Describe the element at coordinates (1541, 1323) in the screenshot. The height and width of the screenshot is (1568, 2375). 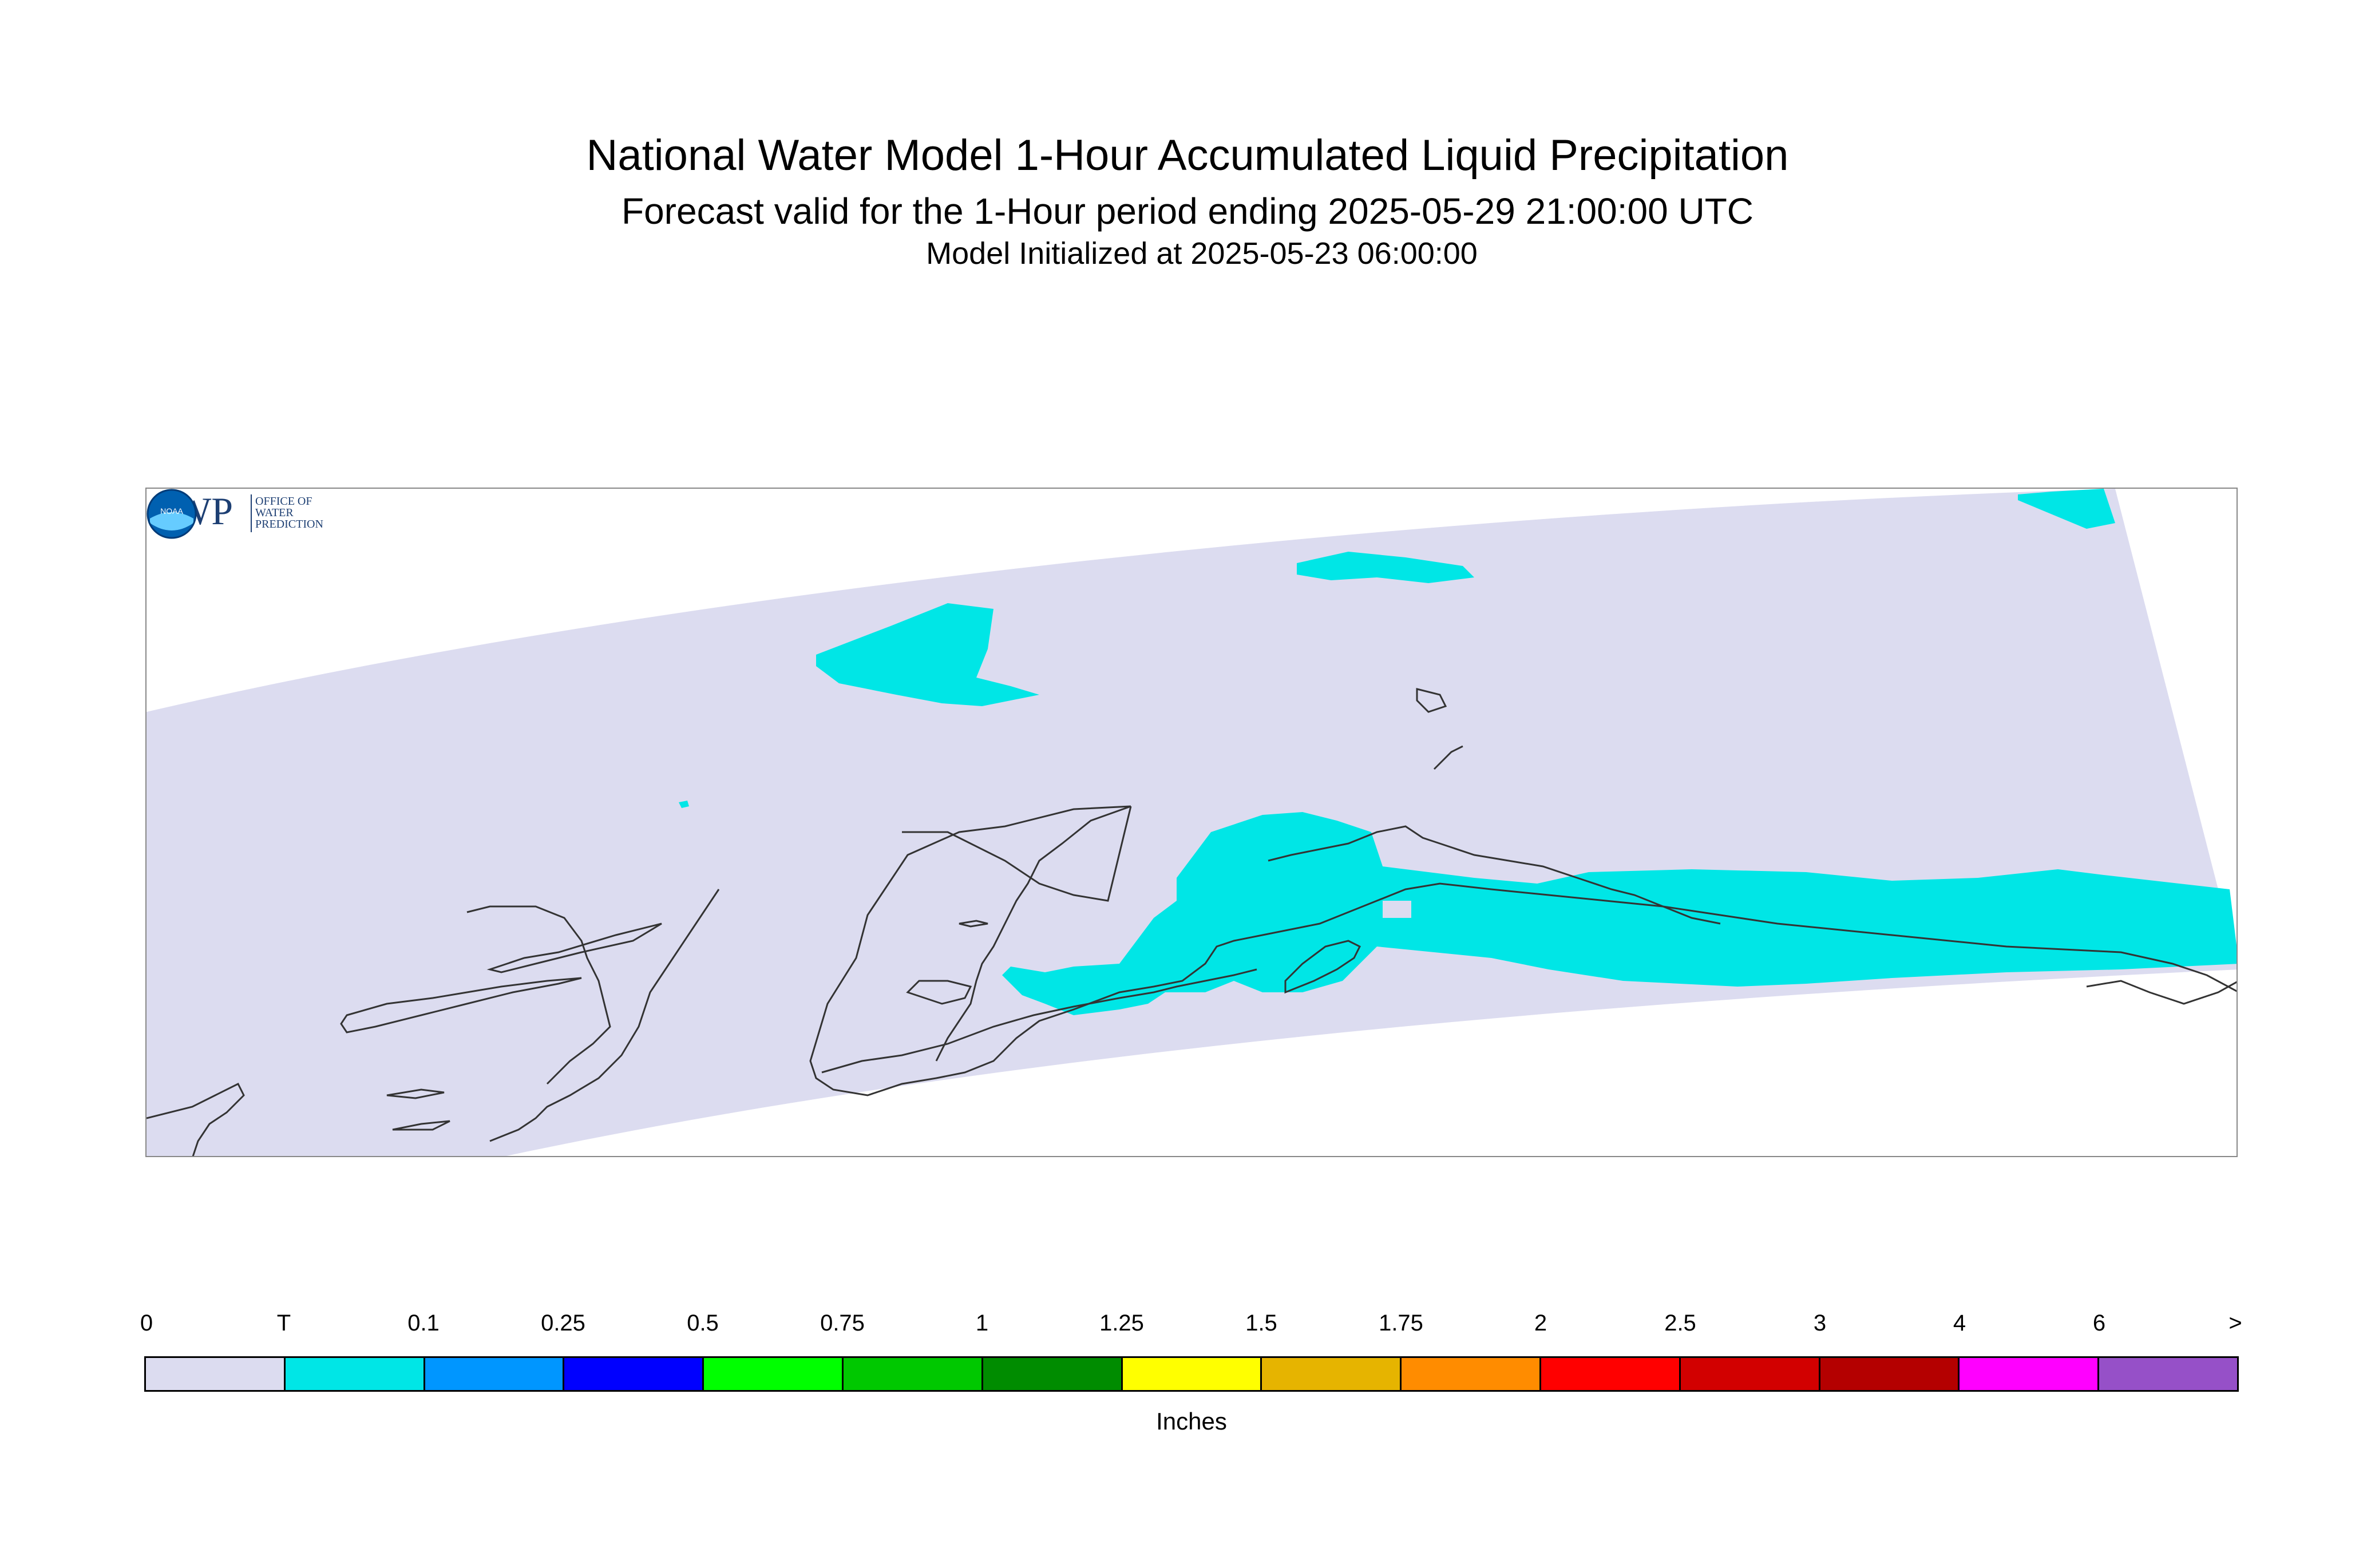
I see `legend-tick-label: 2` at that location.